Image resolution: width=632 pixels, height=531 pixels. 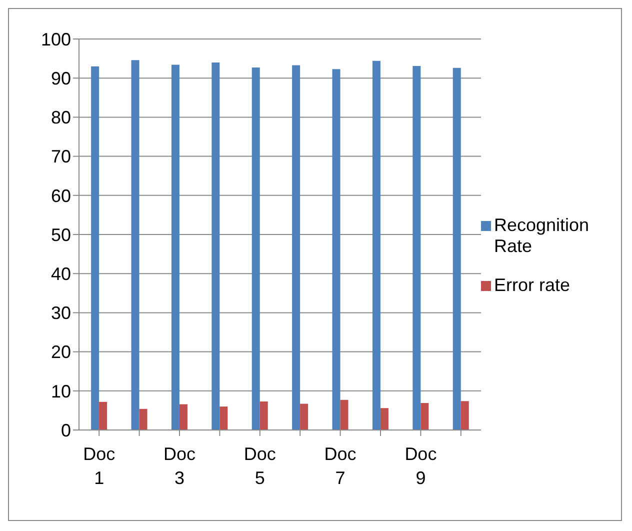 What do you see at coordinates (60, 234) in the screenshot?
I see `y-tick-label: 50` at bounding box center [60, 234].